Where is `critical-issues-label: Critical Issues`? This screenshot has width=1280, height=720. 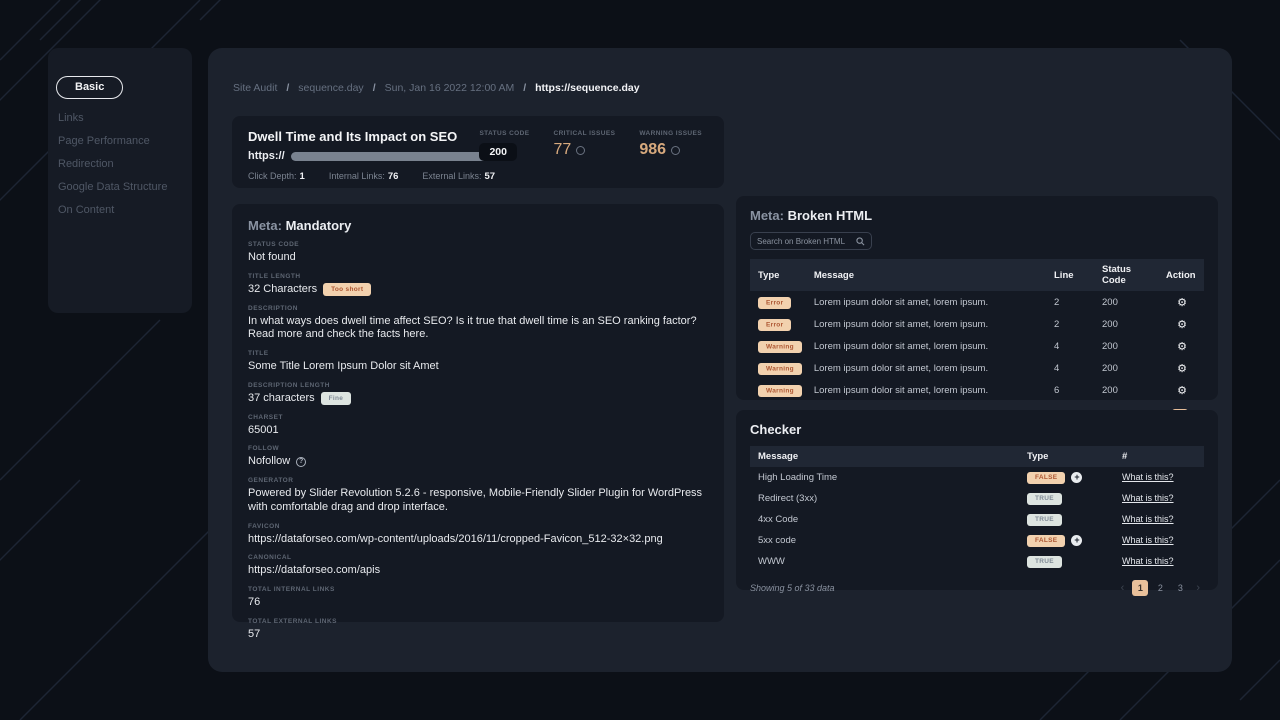 critical-issues-label: Critical Issues is located at coordinates (584, 133).